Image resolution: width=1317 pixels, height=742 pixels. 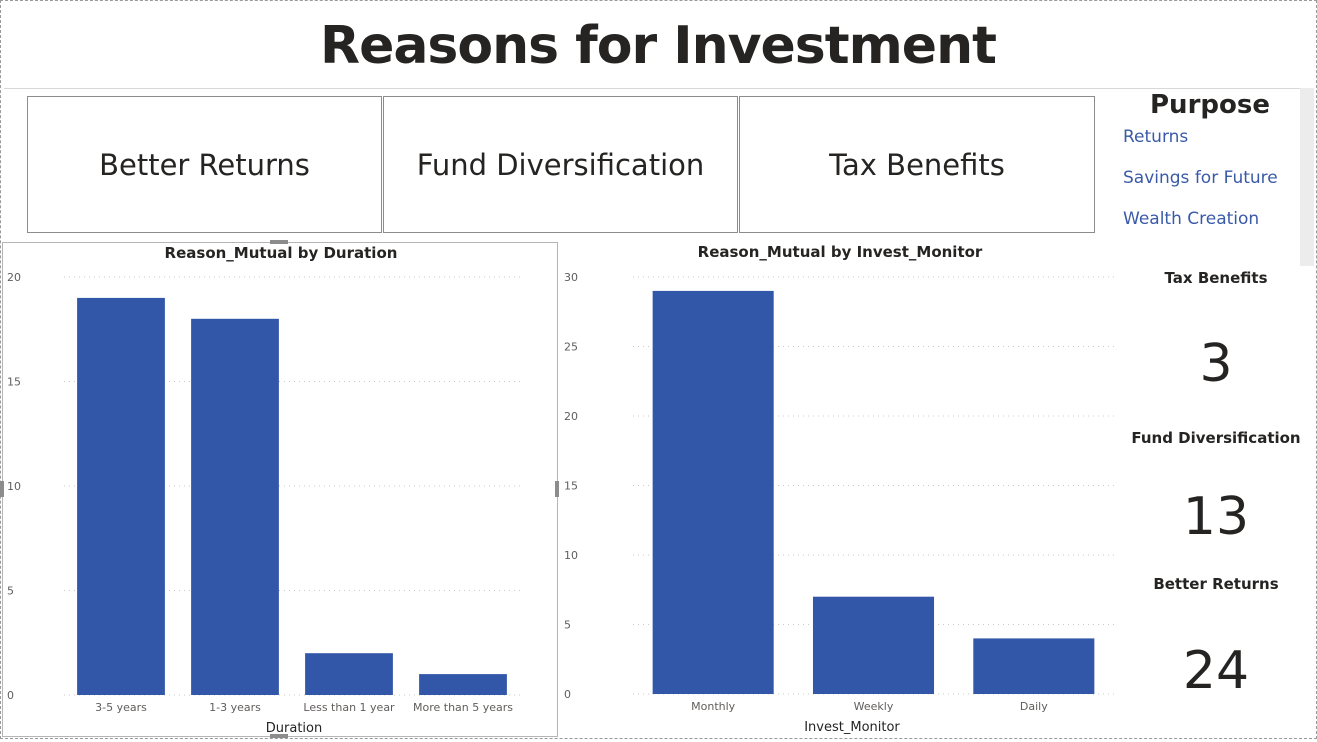 I want to click on card-label: Tax Benefits, so click(x=917, y=164).